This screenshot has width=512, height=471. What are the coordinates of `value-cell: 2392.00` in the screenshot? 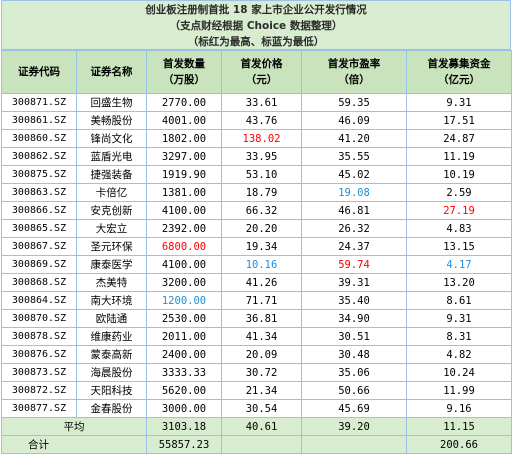 It's located at (184, 228).